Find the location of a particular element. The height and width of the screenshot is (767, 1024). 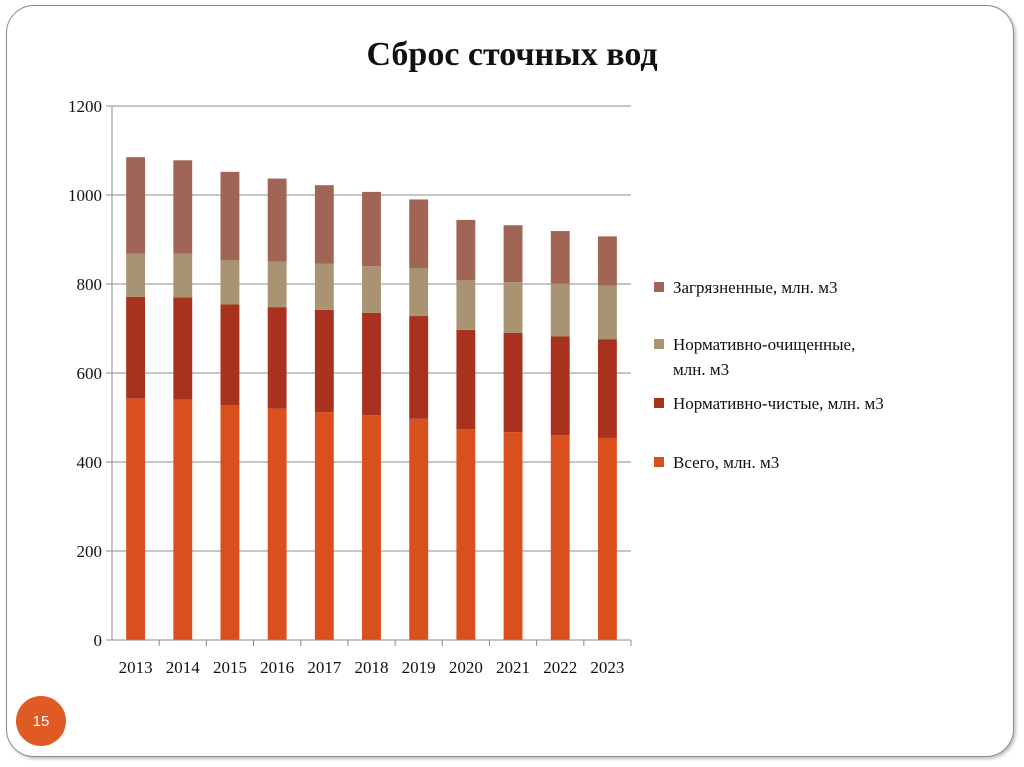

x-tick-label: 2017 is located at coordinates (324, 667).